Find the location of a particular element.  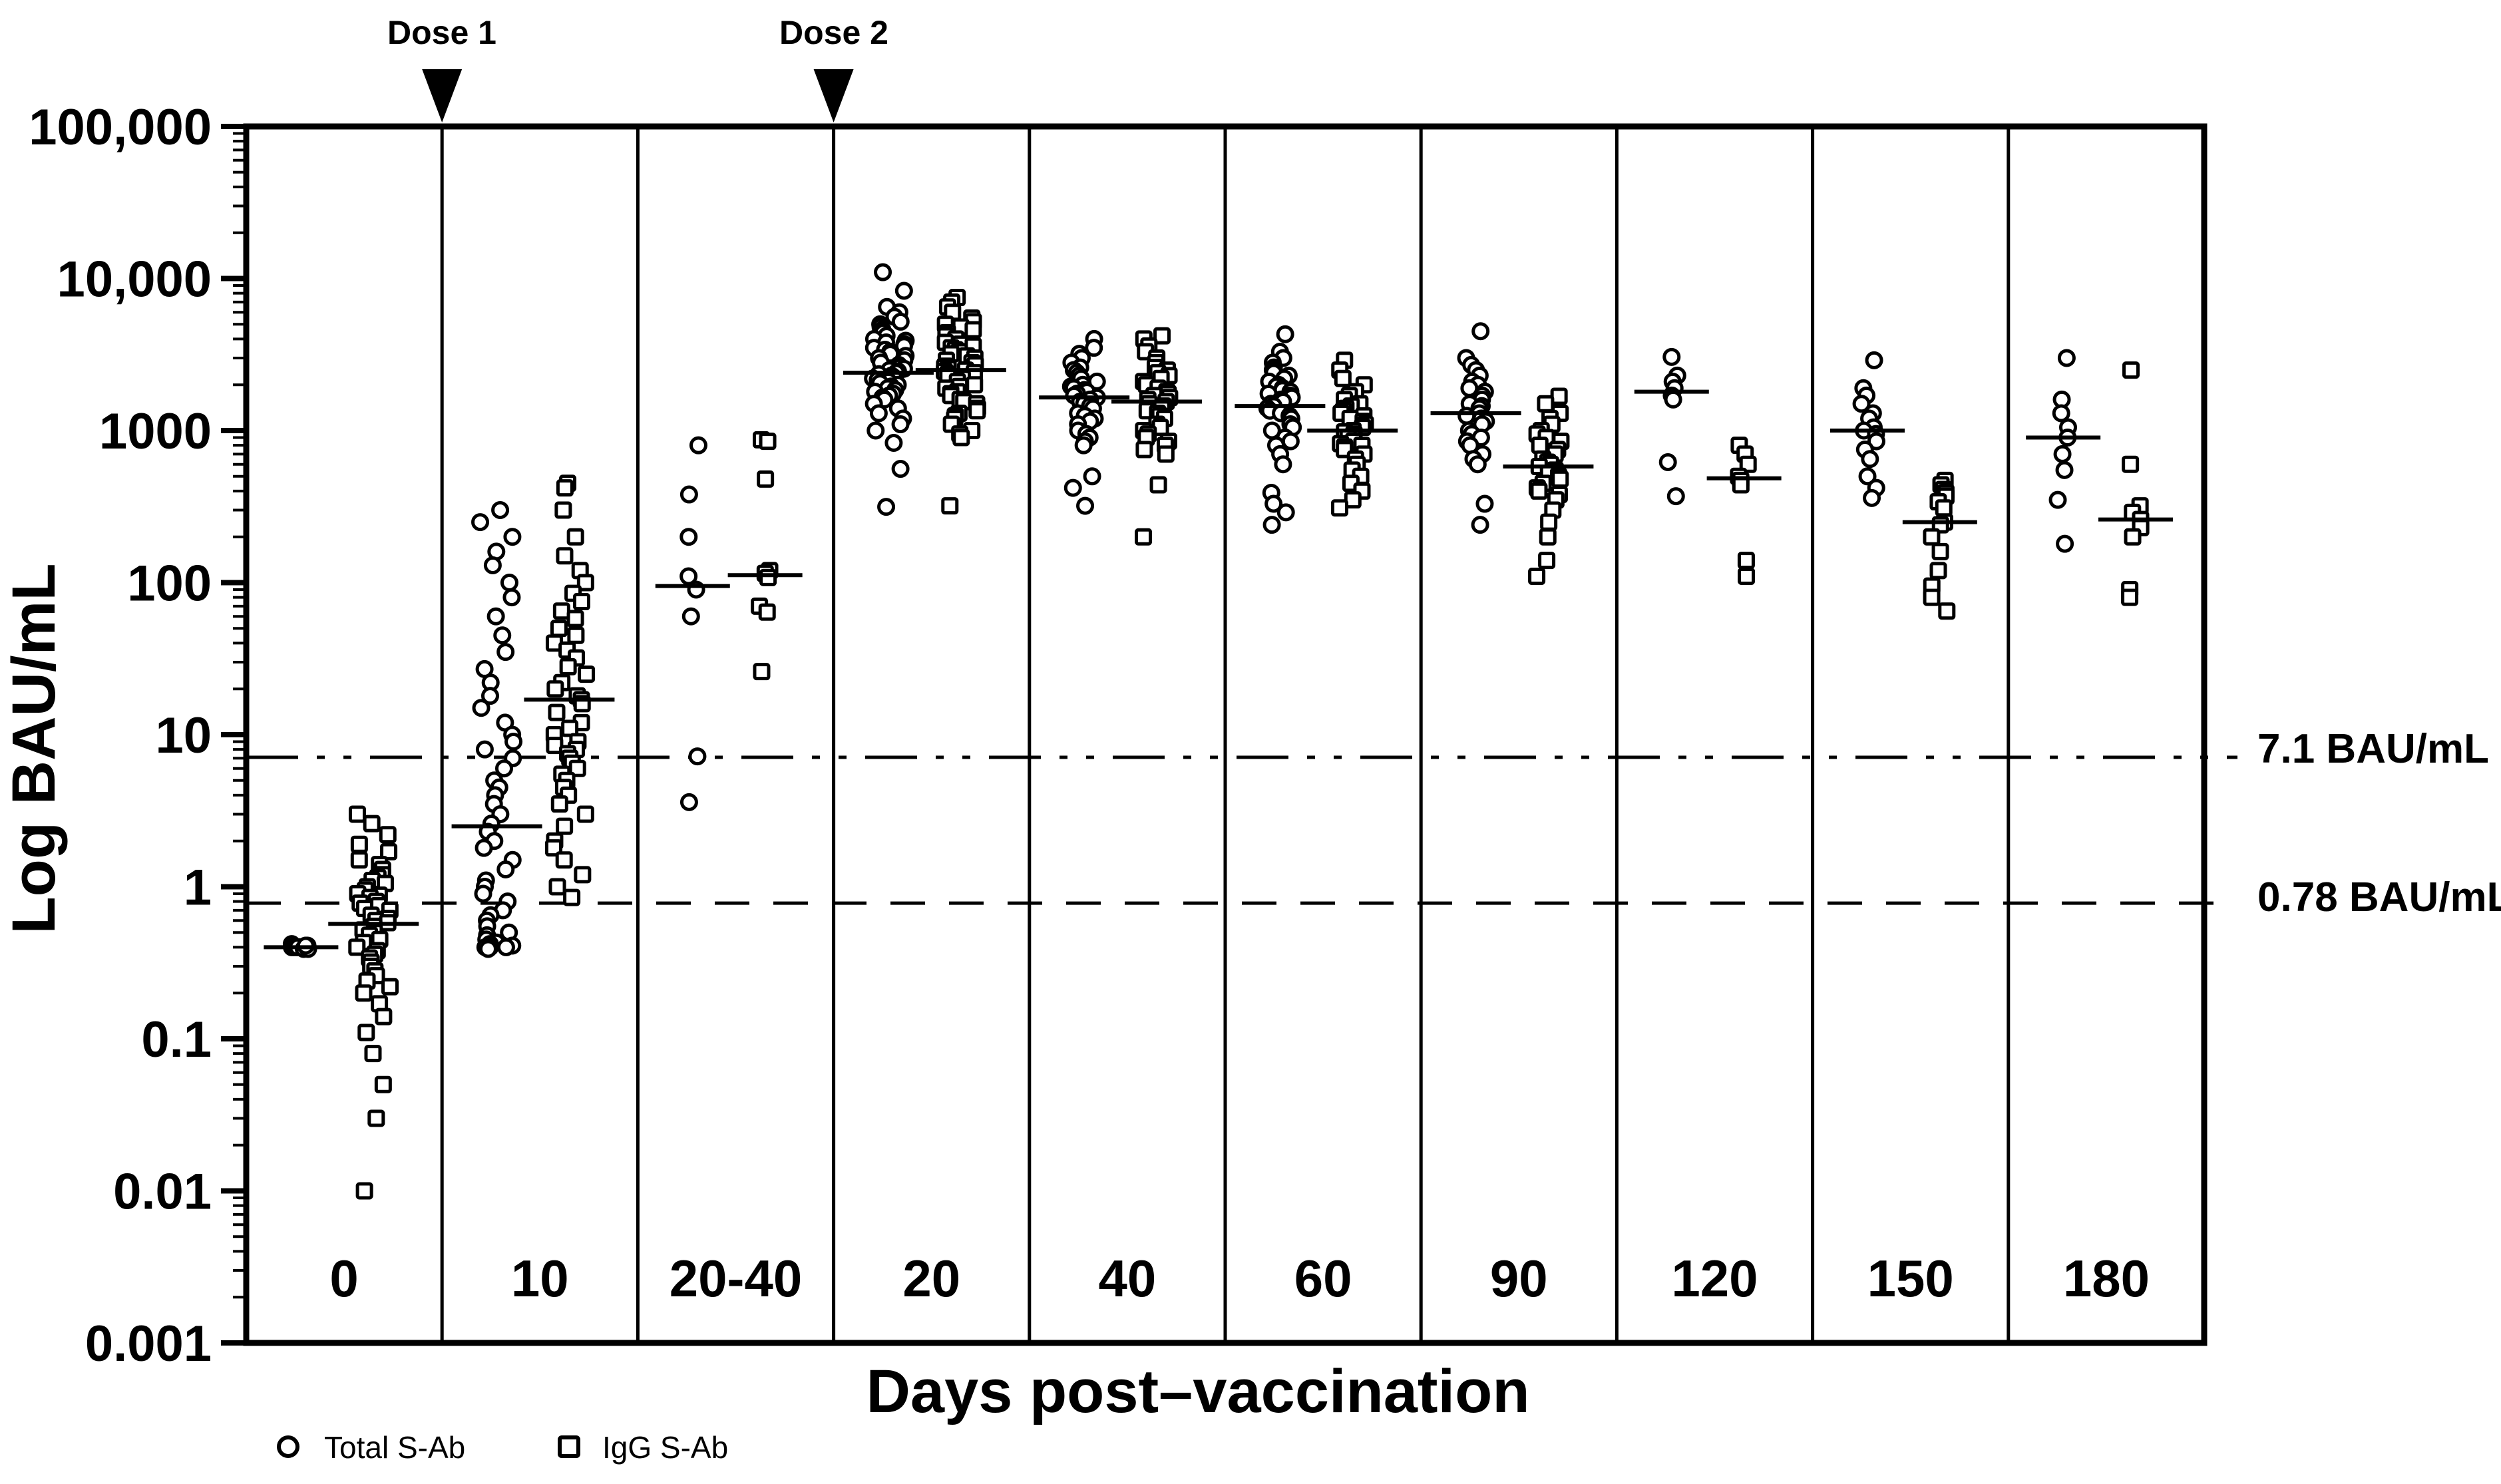

y-tick-label: 1000 is located at coordinates (155, 431).